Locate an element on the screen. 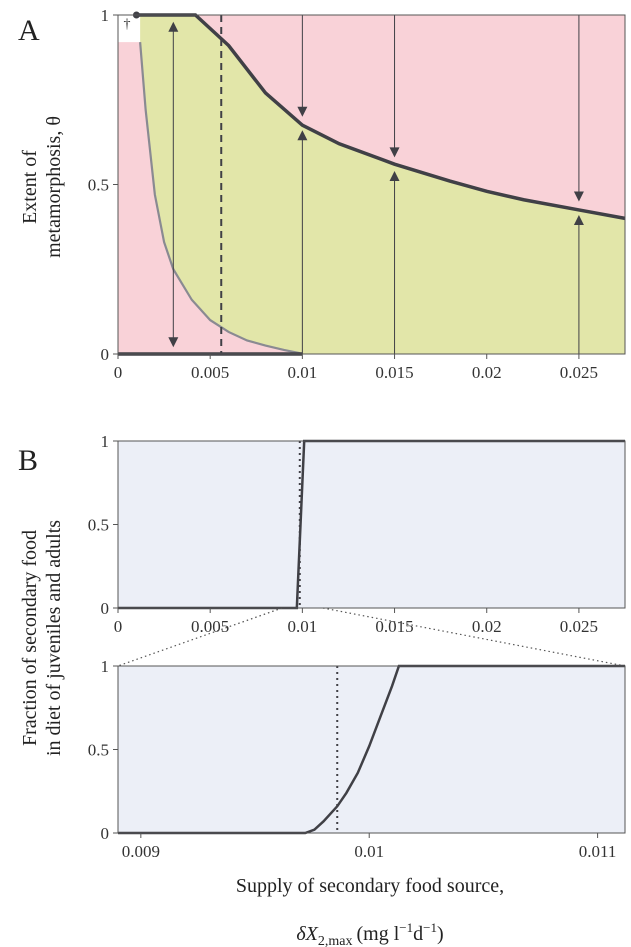  panel-b-zoom-curve is located at coordinates (371, 749).